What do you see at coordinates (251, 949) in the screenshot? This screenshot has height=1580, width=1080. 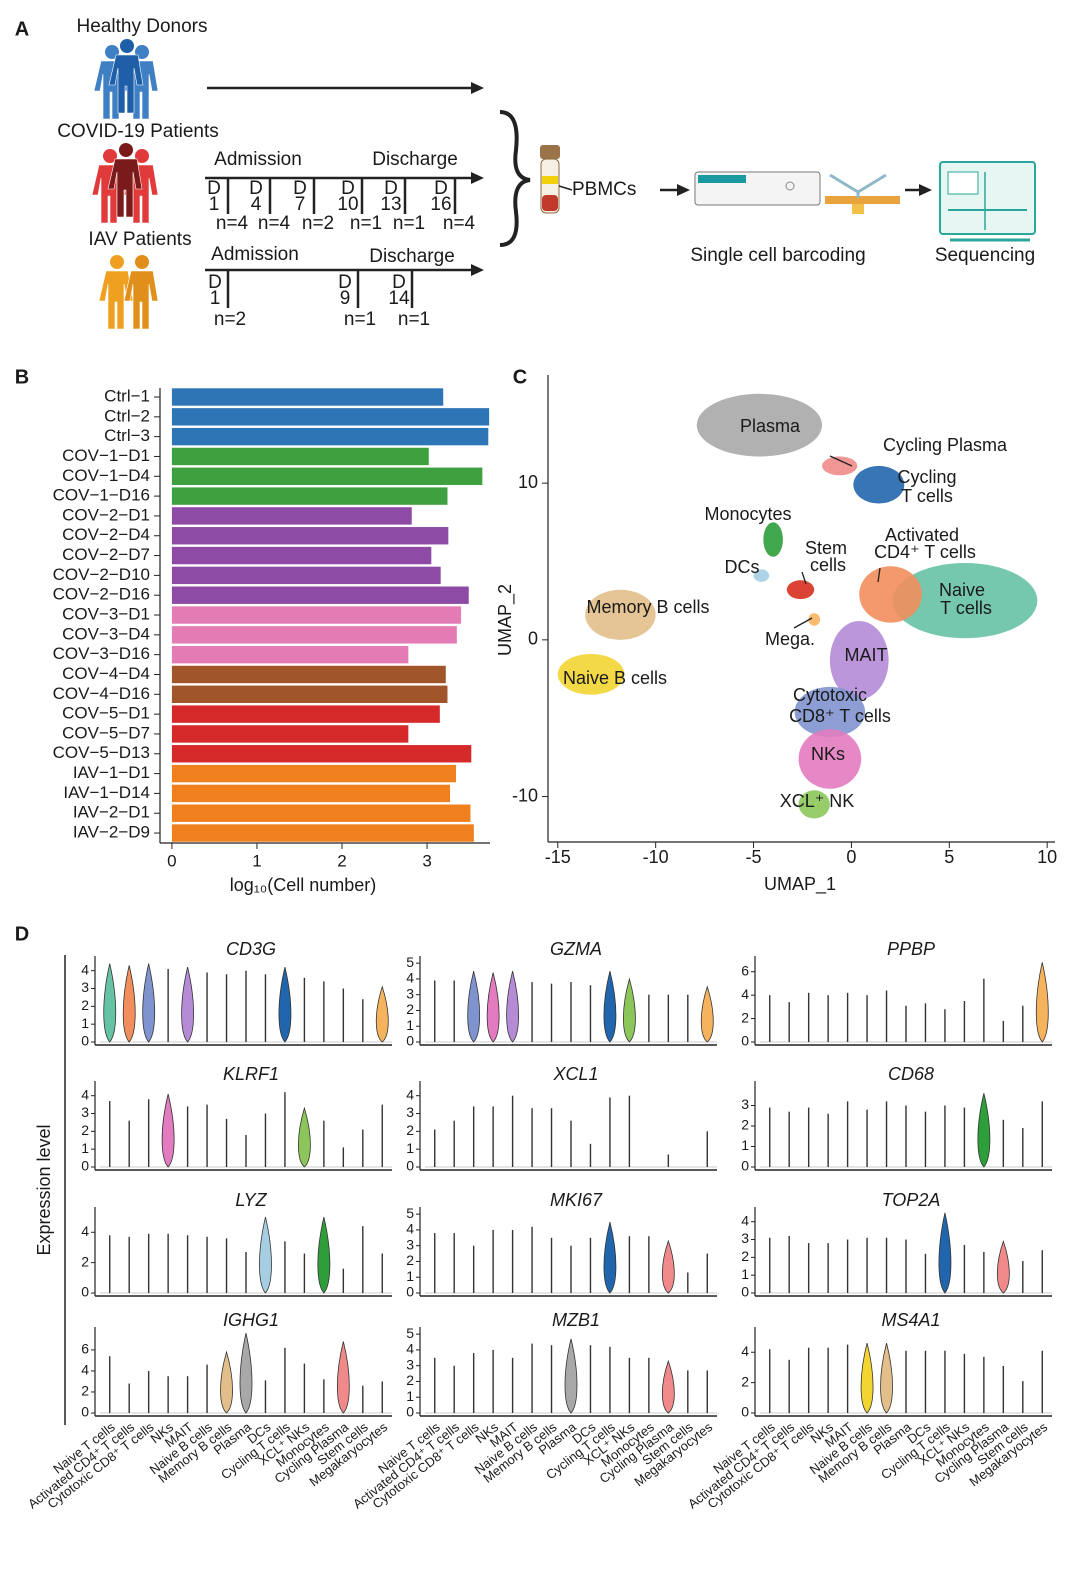 I see `gene-title: CD3G` at bounding box center [251, 949].